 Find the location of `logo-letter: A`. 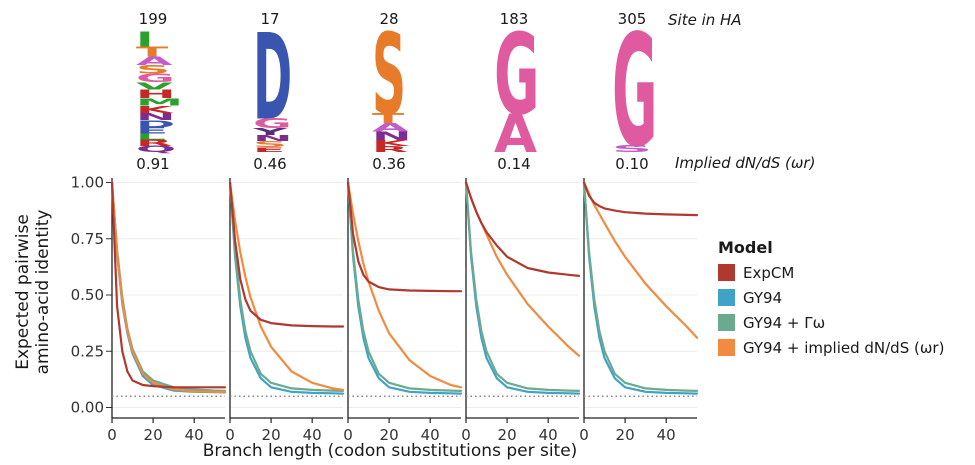

logo-letter: A is located at coordinates (515, 133).